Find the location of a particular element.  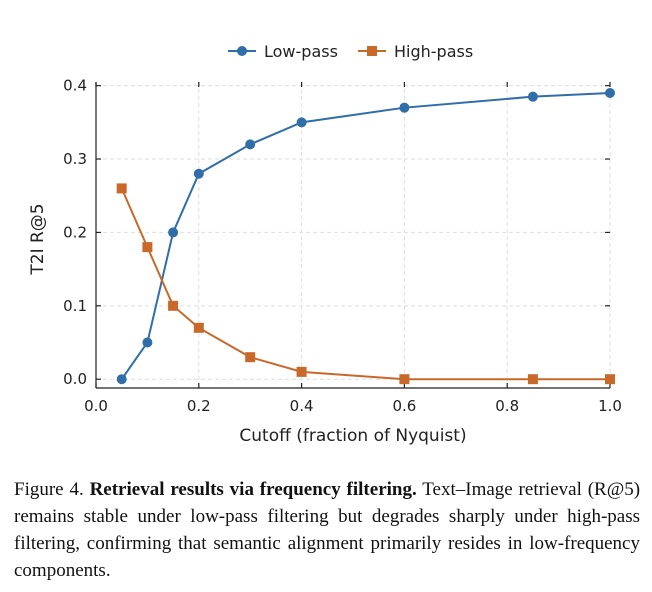

x-axis-label: Cutoff (fraction of Nyquist) is located at coordinates (352, 436).